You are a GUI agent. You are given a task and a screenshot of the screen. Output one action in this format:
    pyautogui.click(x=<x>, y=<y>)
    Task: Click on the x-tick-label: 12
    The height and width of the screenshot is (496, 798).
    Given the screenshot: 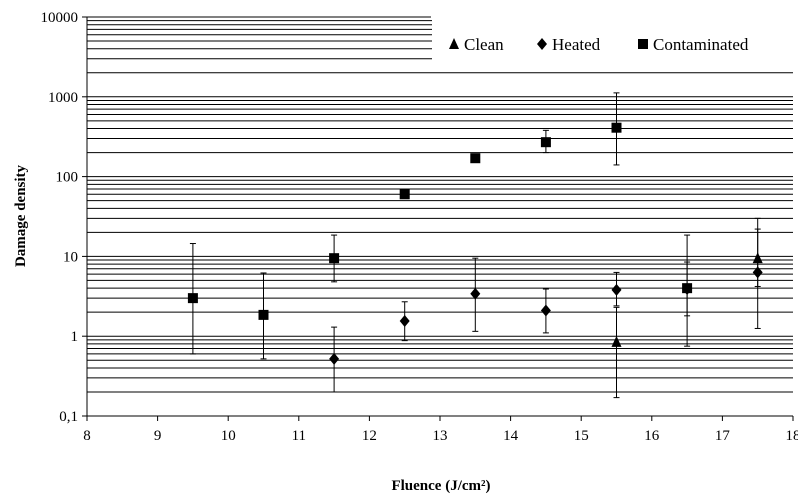 What is the action you would take?
    pyautogui.click(x=369, y=436)
    